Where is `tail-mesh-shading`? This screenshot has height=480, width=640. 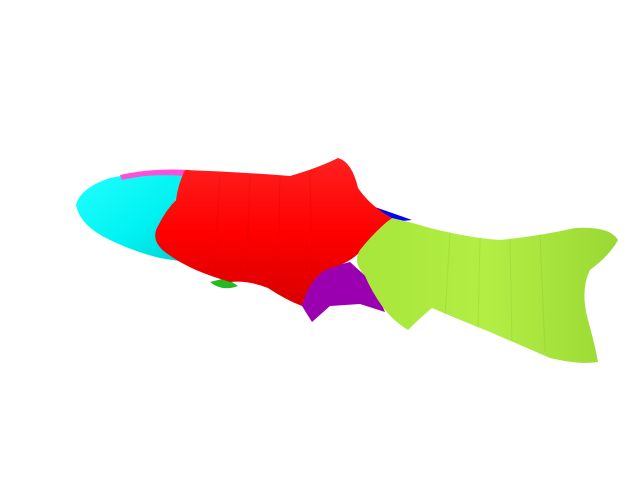
tail-mesh-shading is located at coordinates (495, 292).